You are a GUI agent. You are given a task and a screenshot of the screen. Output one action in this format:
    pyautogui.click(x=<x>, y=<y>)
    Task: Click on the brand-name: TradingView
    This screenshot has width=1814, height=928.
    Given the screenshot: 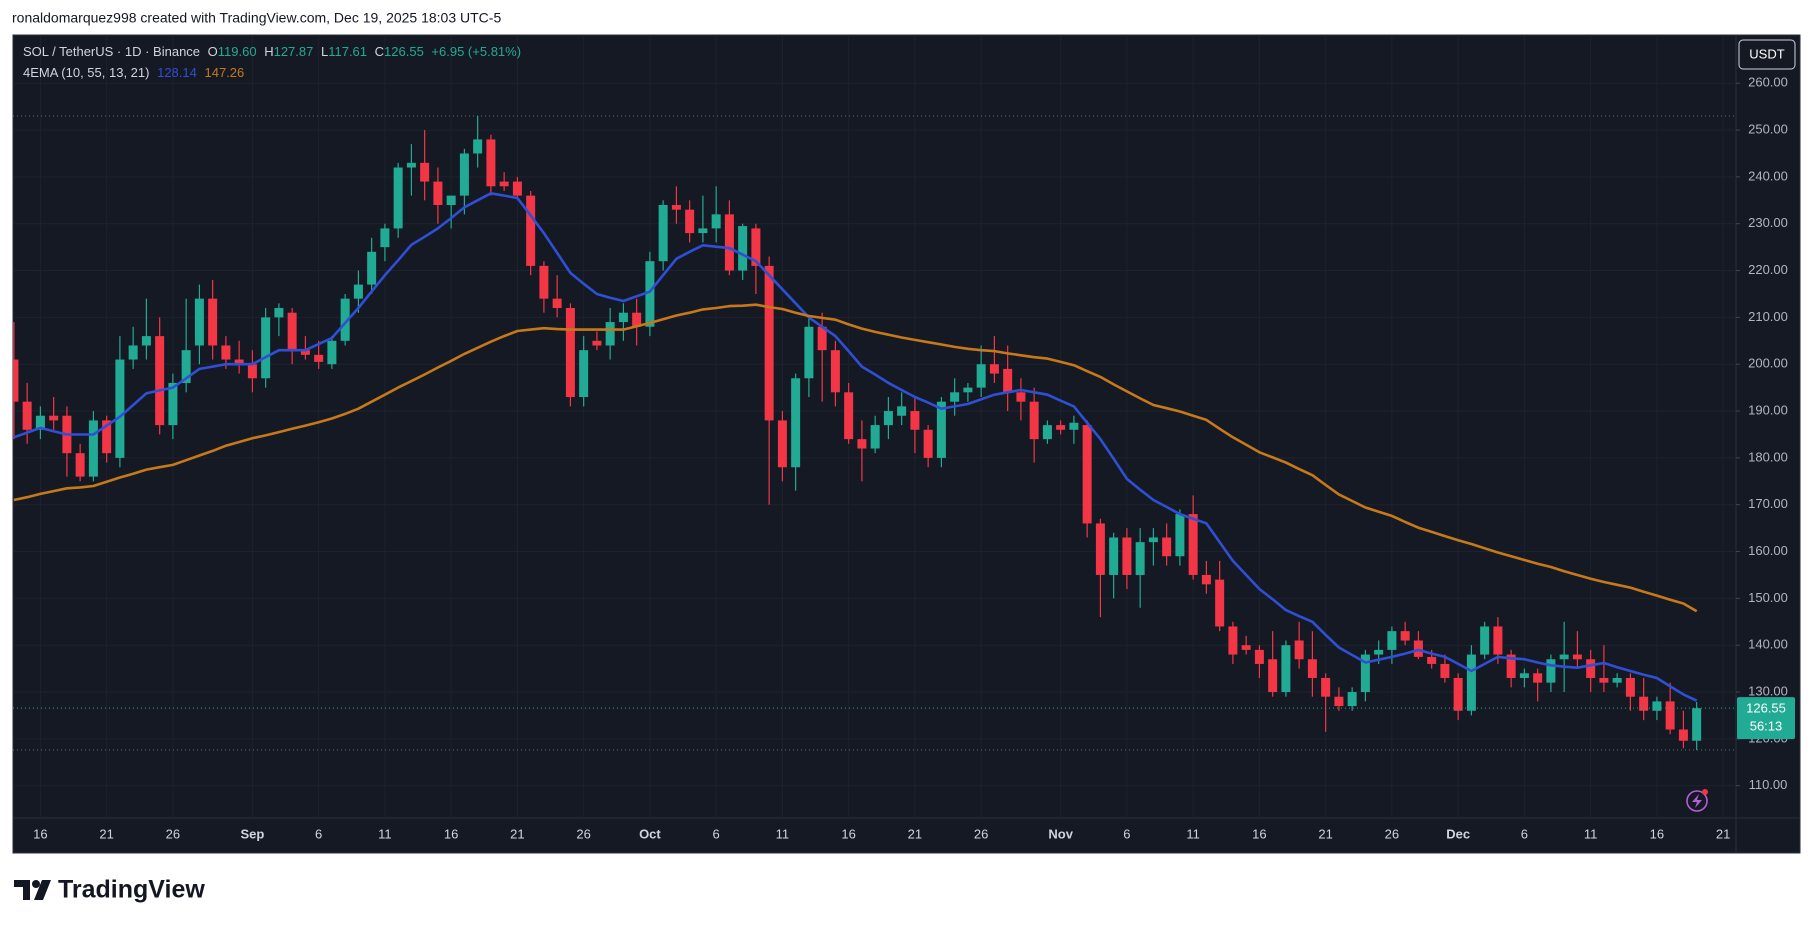 What is the action you would take?
    pyautogui.click(x=131, y=890)
    